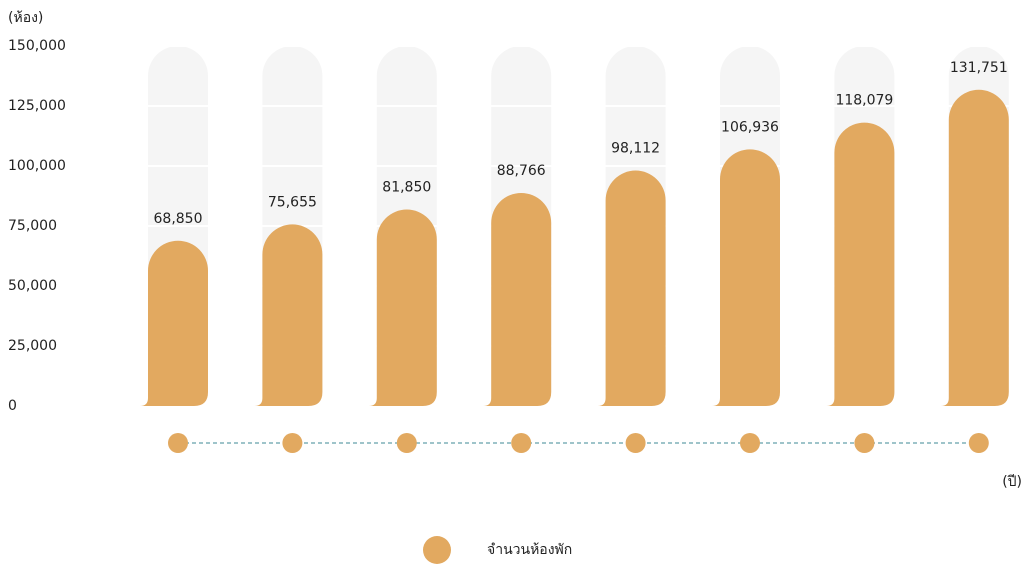  Describe the element at coordinates (37, 106) in the screenshot. I see `y-tick-label: 125,000` at that location.